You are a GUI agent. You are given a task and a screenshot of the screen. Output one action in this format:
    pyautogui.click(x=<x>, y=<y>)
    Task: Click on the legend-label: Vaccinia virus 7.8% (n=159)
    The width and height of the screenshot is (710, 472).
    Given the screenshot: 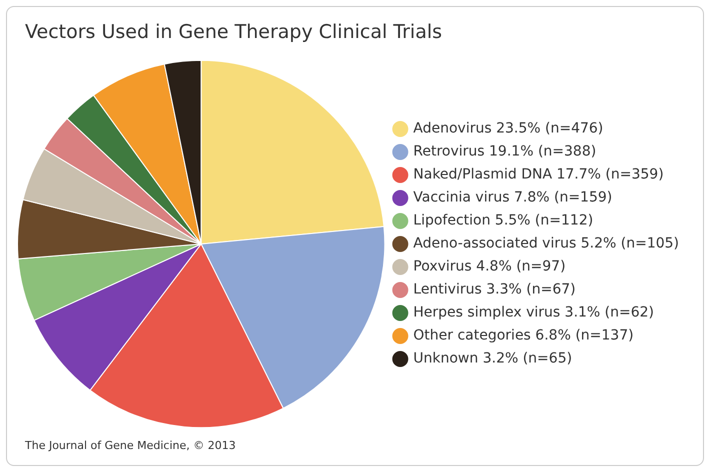 What is the action you would take?
    pyautogui.click(x=512, y=198)
    